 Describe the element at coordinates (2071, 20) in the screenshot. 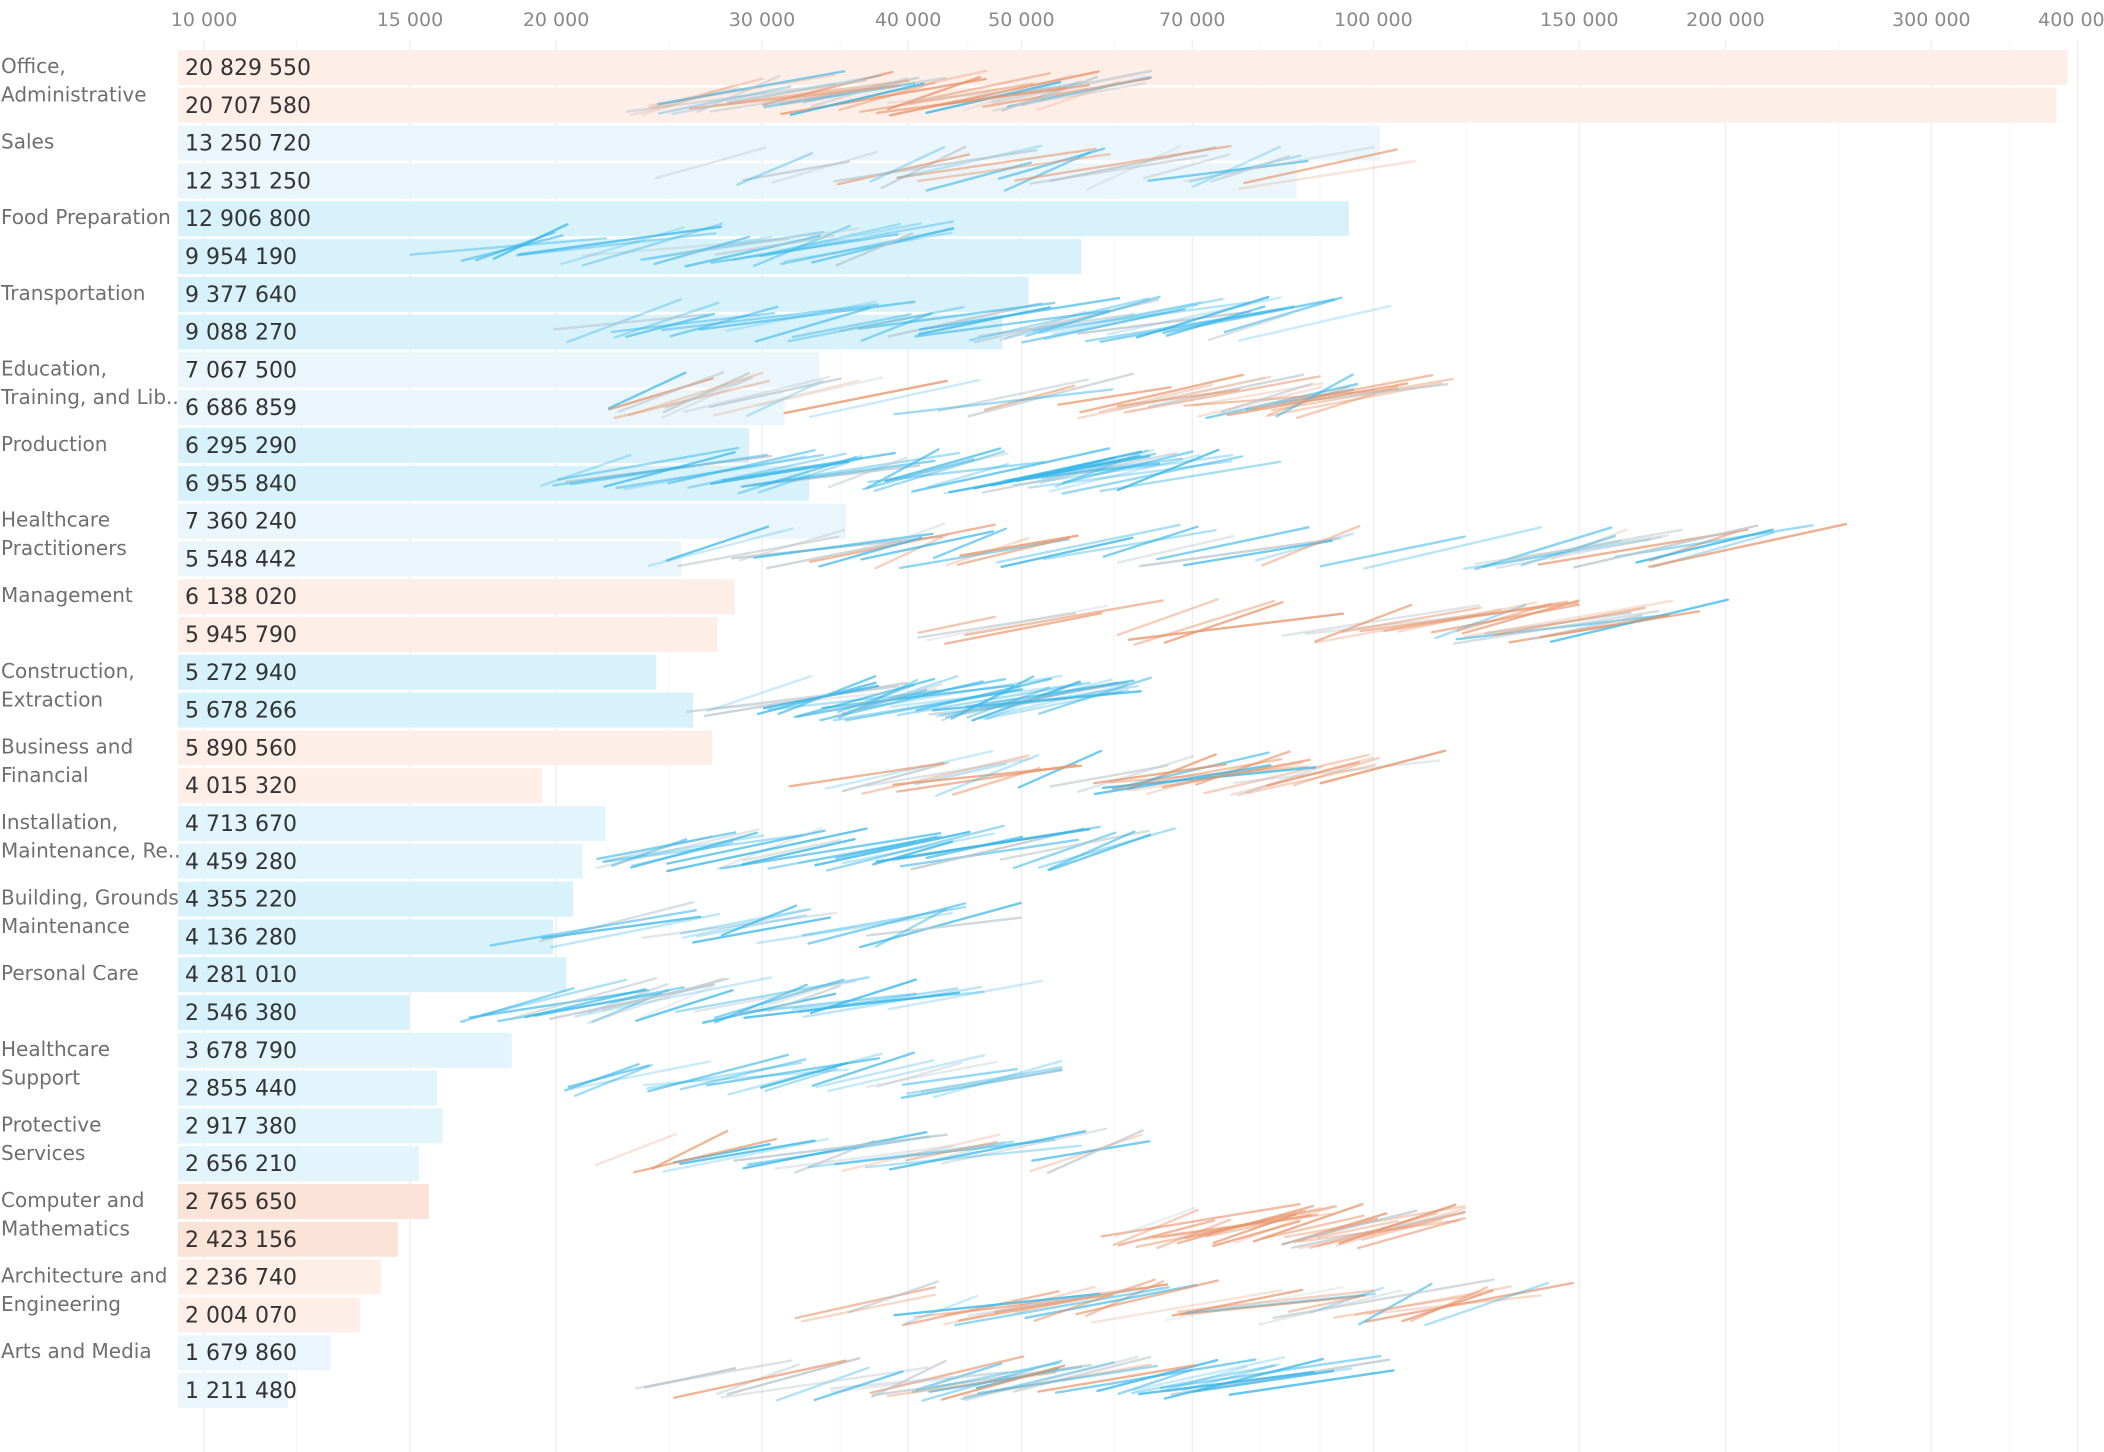

I see `x-tick-label: 400 000` at that location.